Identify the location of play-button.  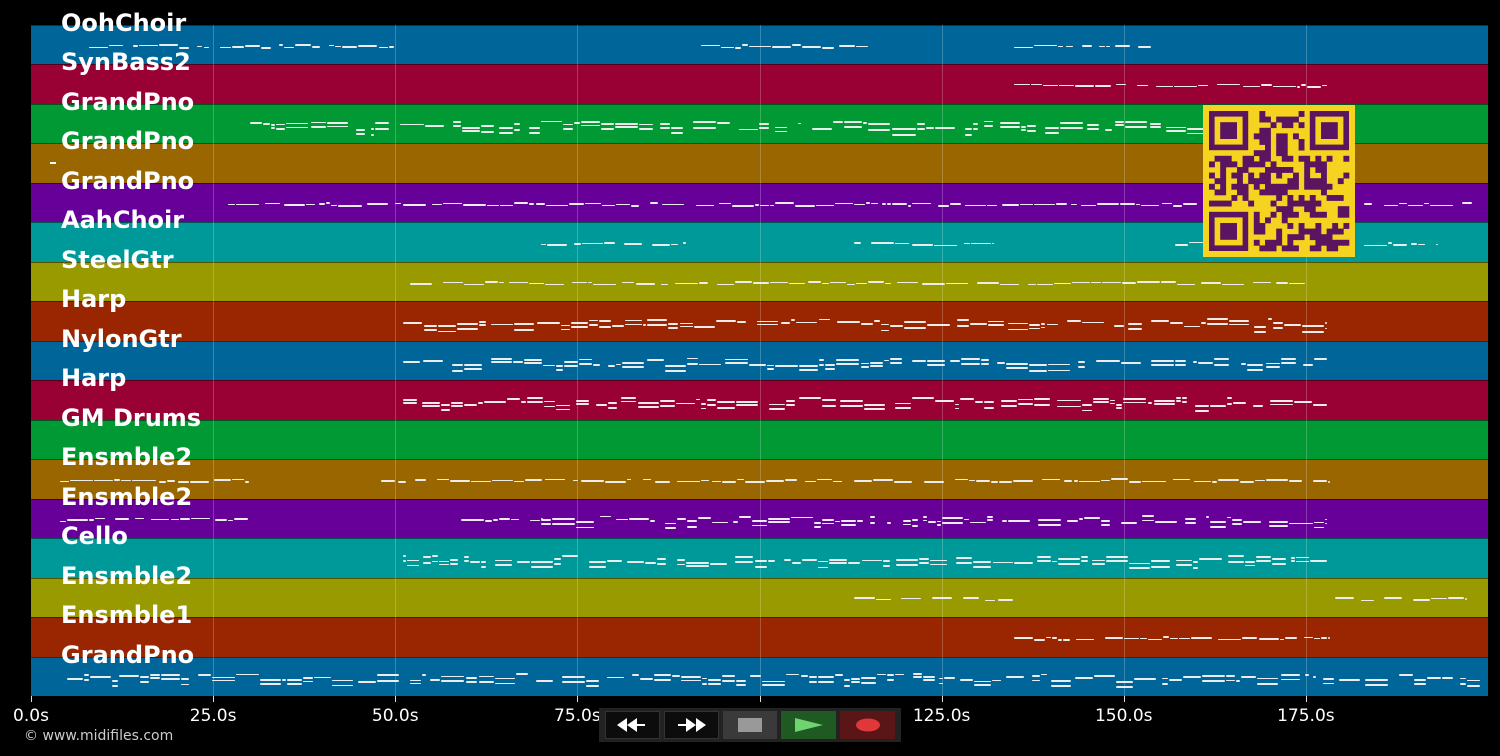
(809, 725).